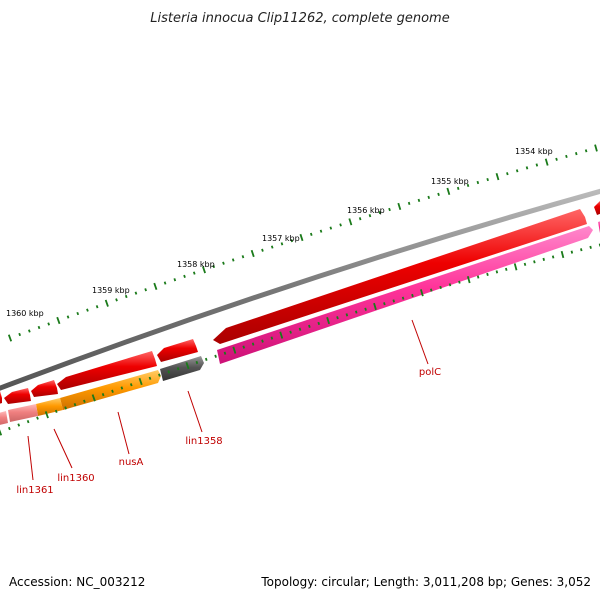 This screenshot has height=600, width=600. Describe the element at coordinates (77, 582) in the screenshot. I see `accession-text: Accession: NC_003212` at that location.